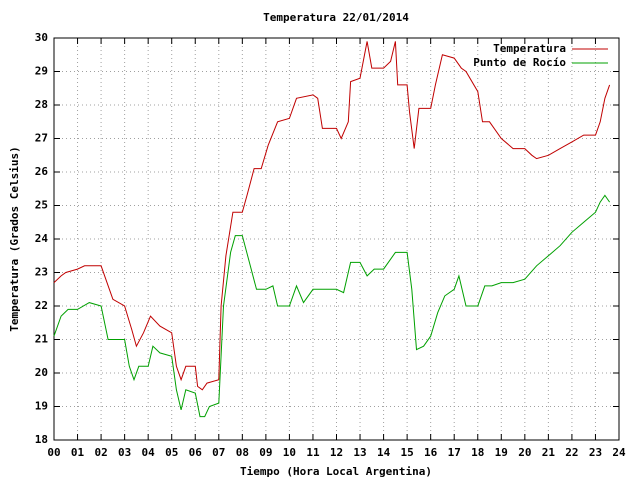 The image size is (640, 480). Describe the element at coordinates (41, 272) in the screenshot. I see `y-tick-label: 23` at that location.